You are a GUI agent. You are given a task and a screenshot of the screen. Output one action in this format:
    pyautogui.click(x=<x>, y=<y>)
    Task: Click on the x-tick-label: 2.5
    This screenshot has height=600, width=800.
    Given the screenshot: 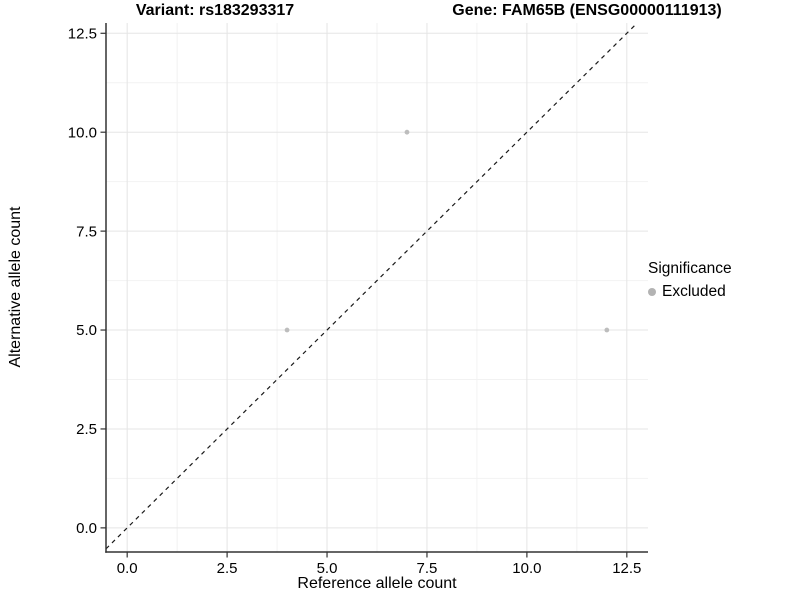 What is the action you would take?
    pyautogui.click(x=227, y=568)
    